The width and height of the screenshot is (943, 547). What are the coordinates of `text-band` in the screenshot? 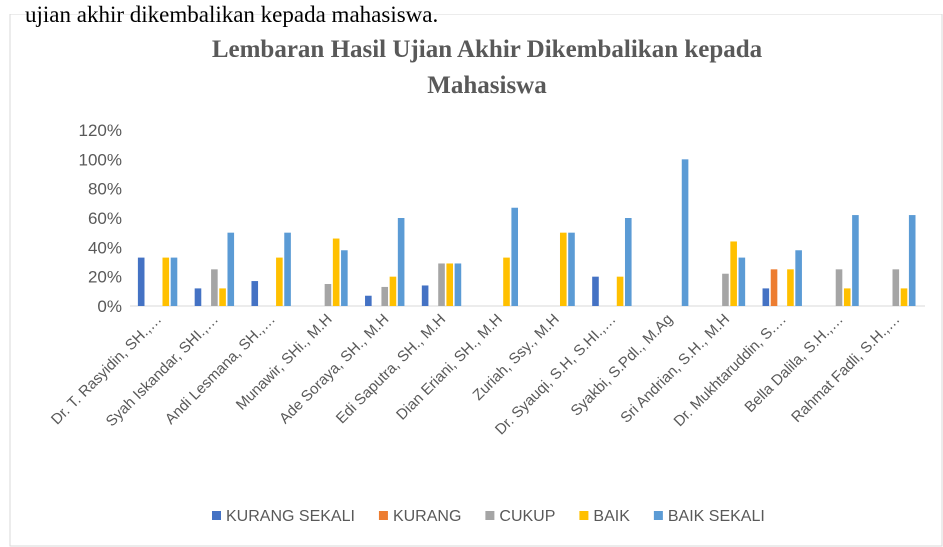 It's located at (471, 7).